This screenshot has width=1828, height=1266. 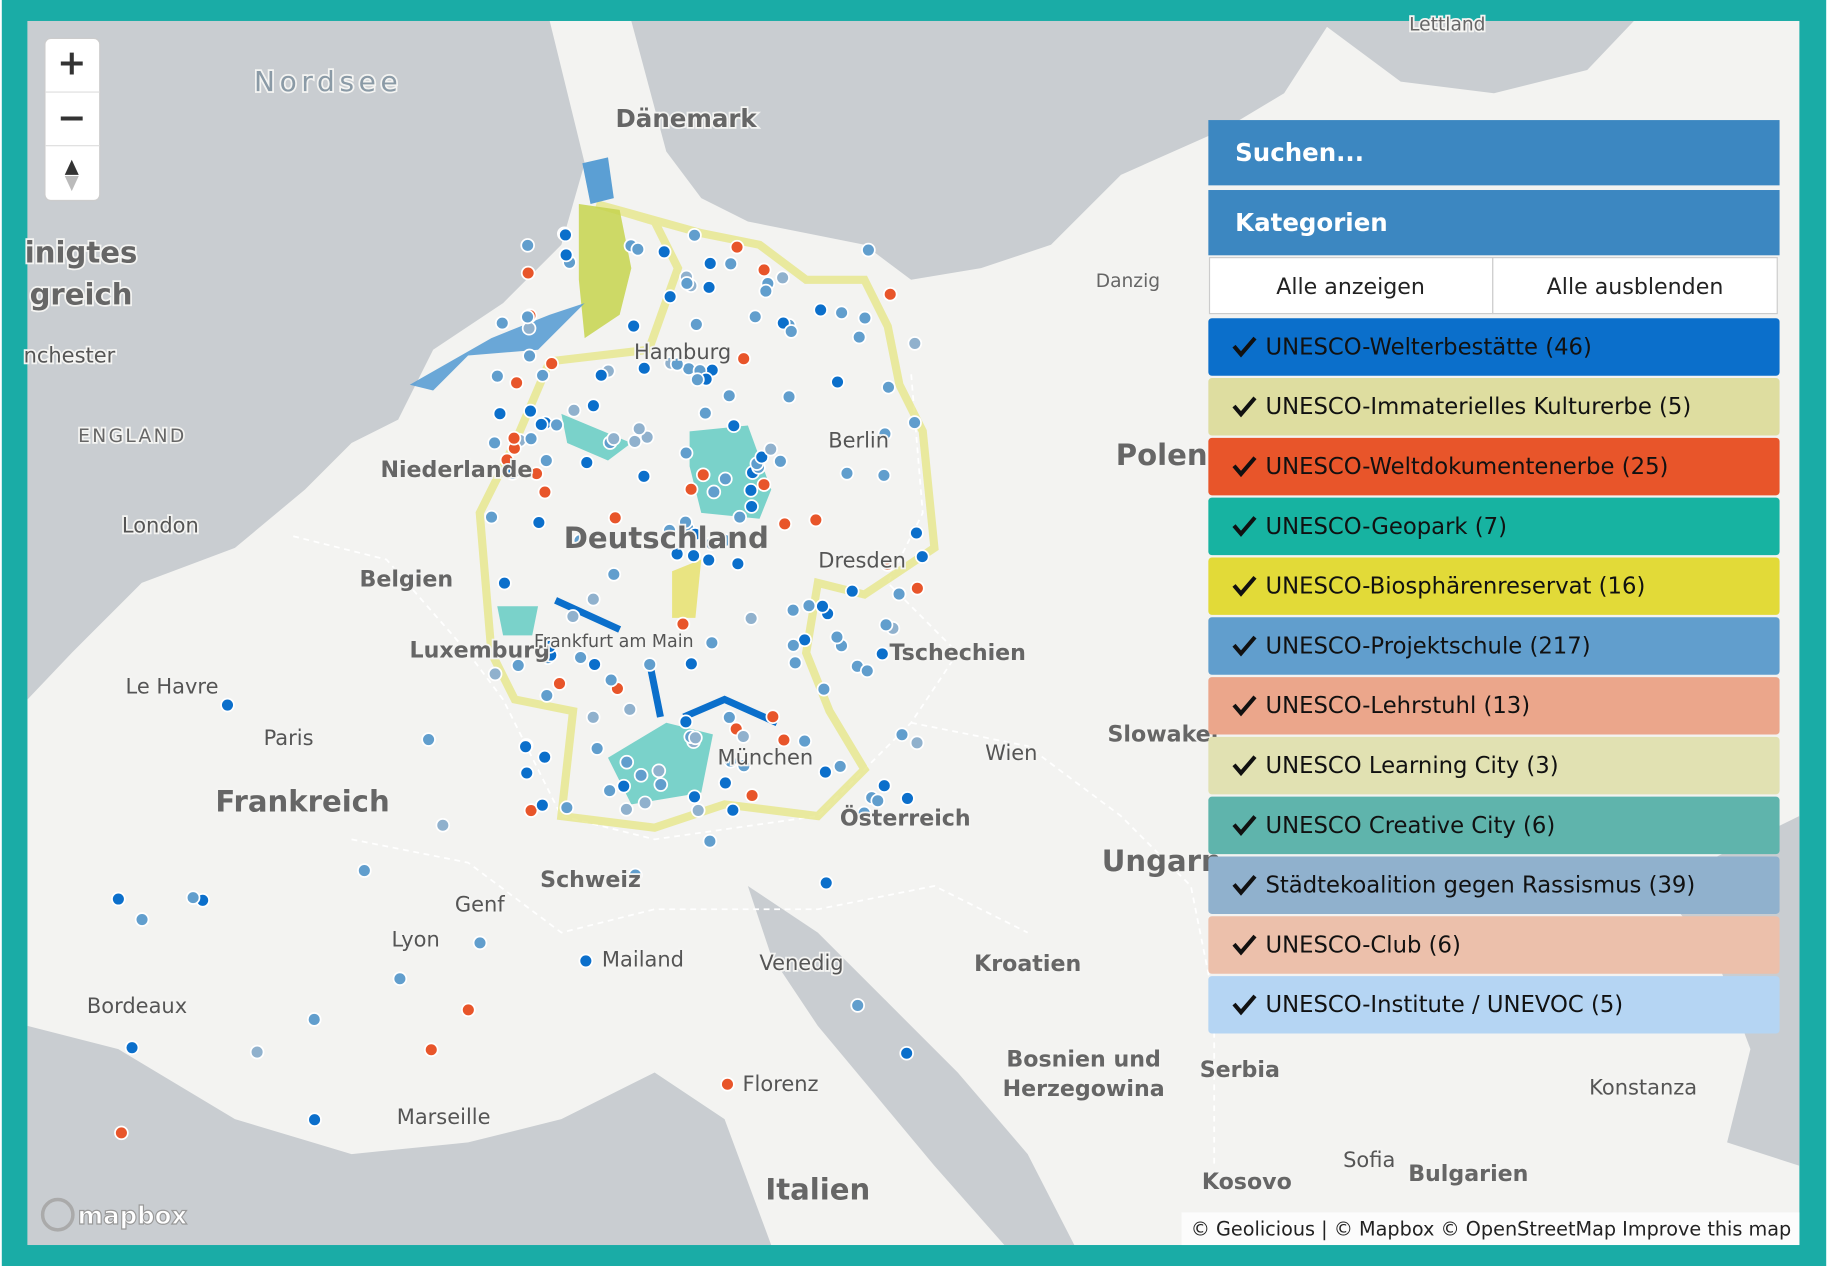 What do you see at coordinates (1351, 286) in the screenshot?
I see `show-all-button` at bounding box center [1351, 286].